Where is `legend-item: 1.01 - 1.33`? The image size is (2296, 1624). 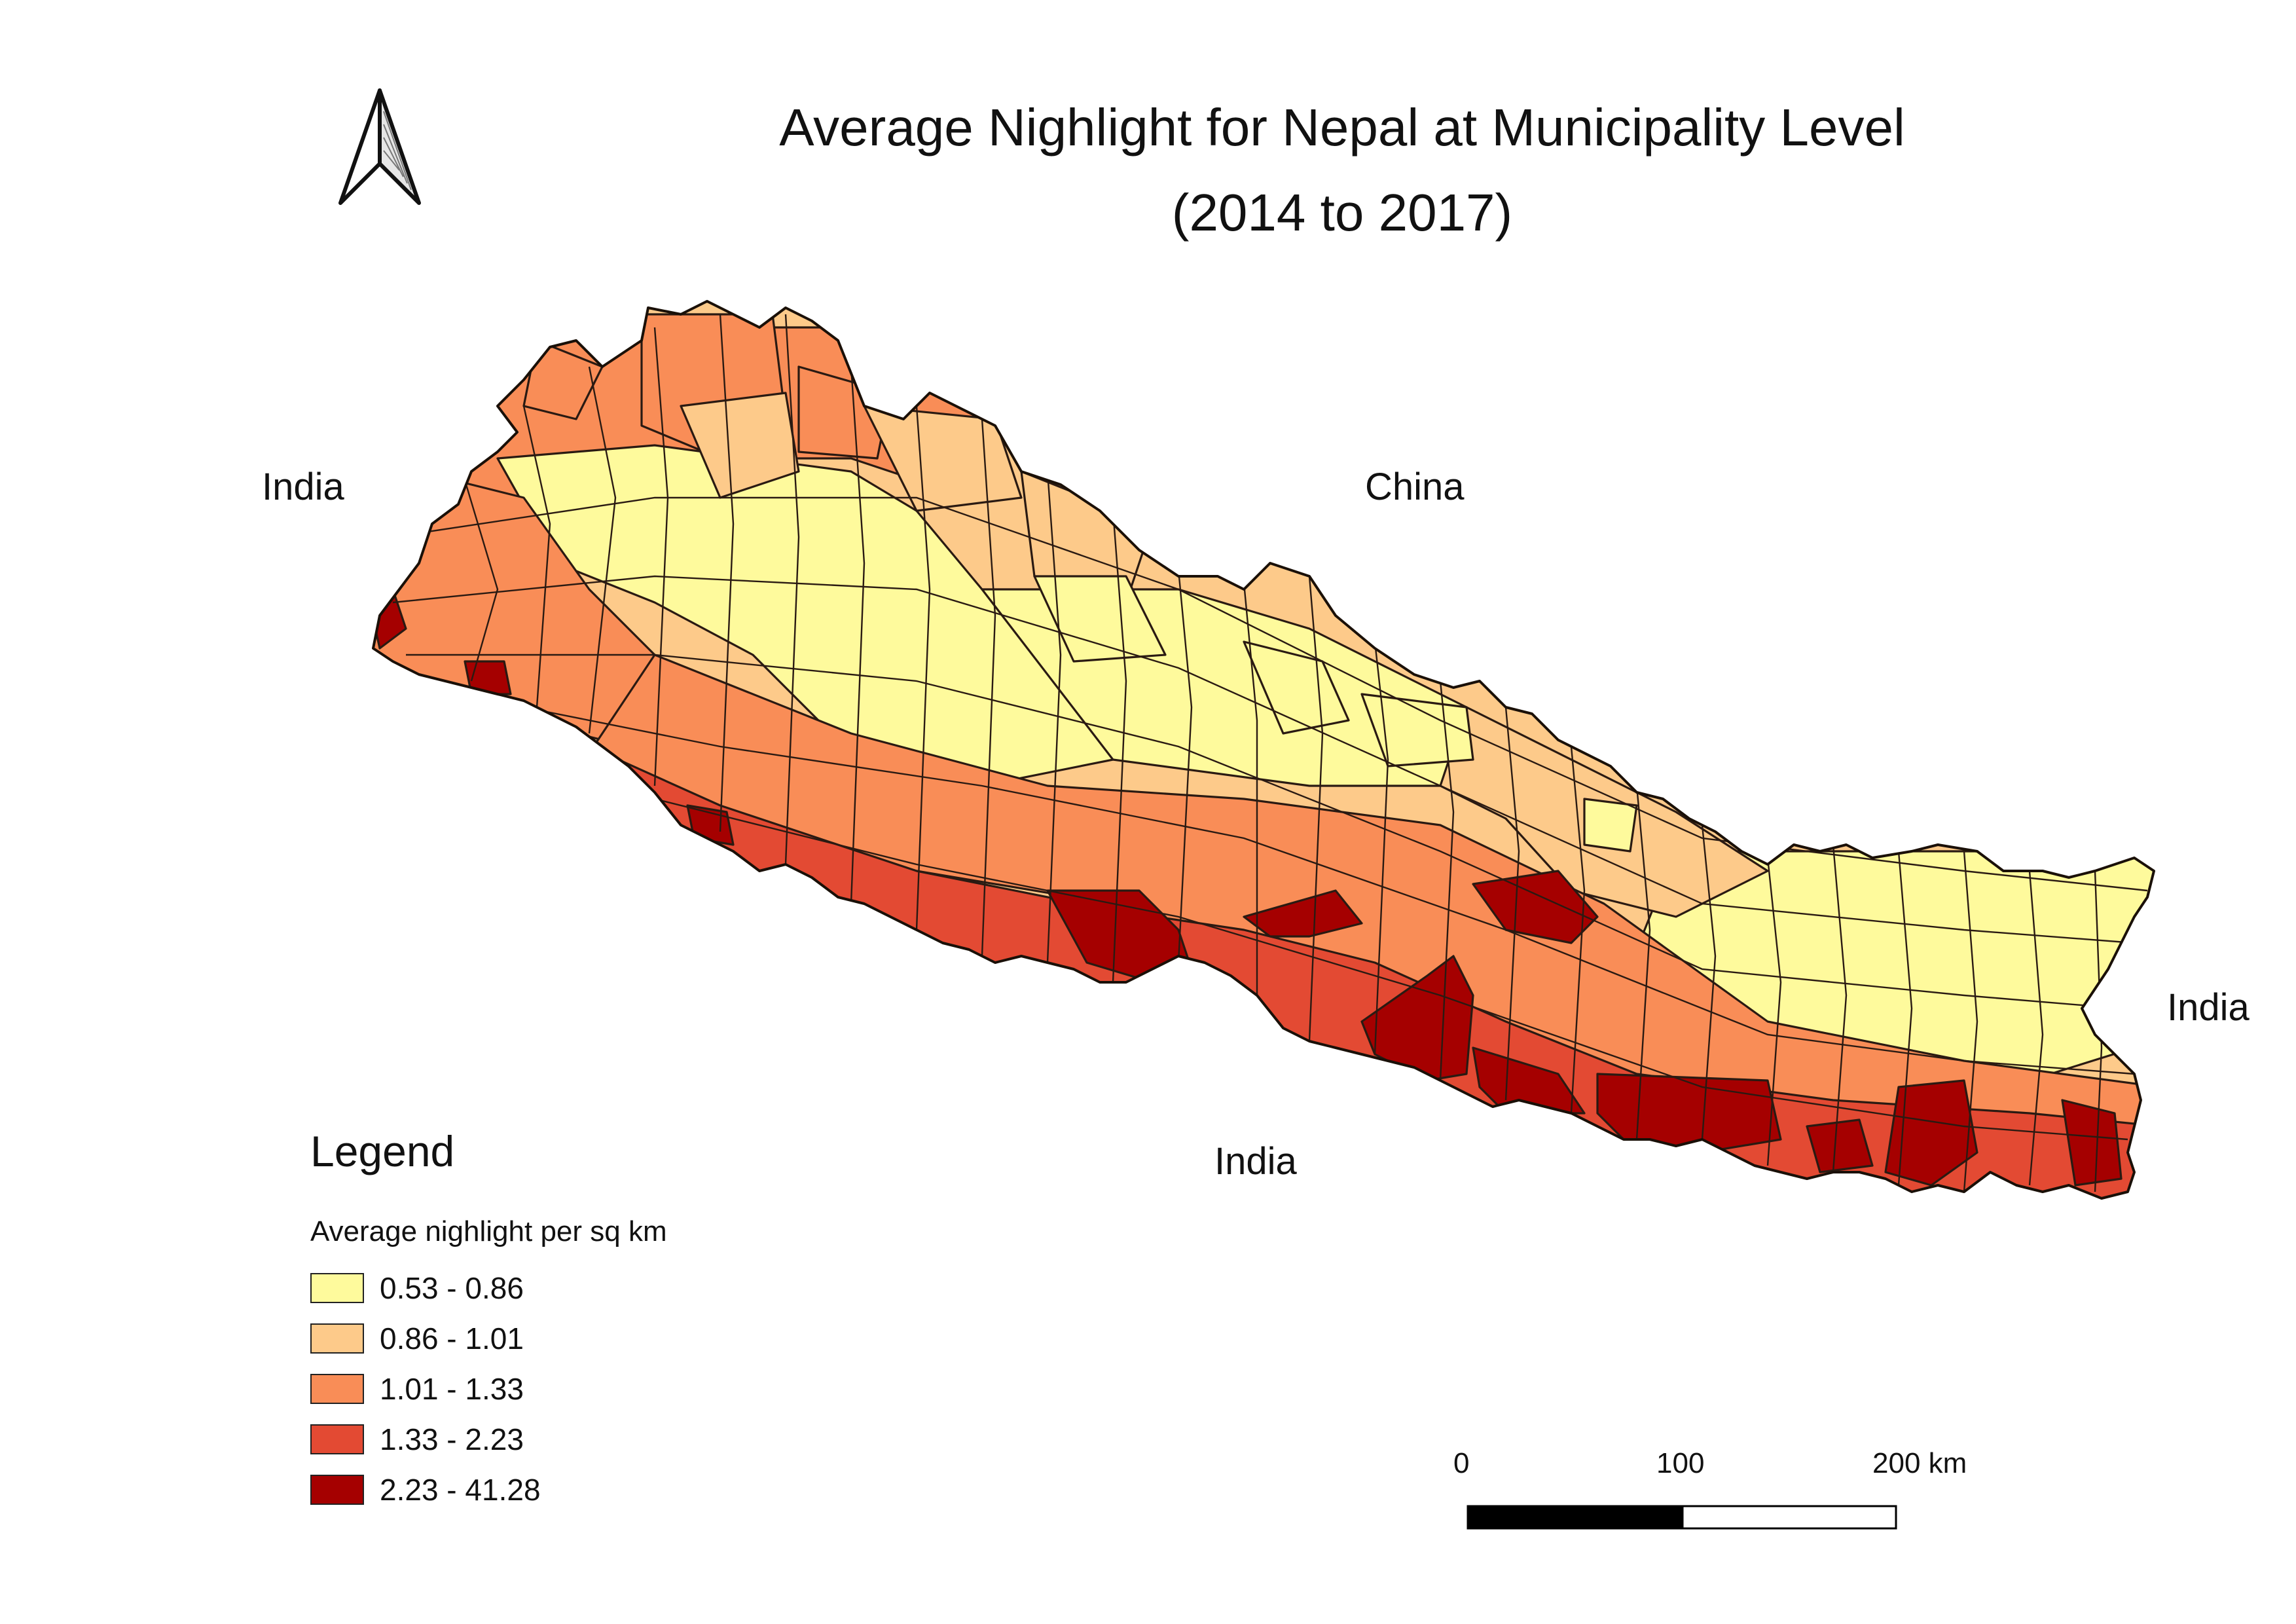
legend-item: 1.01 - 1.33 is located at coordinates (488, 1388).